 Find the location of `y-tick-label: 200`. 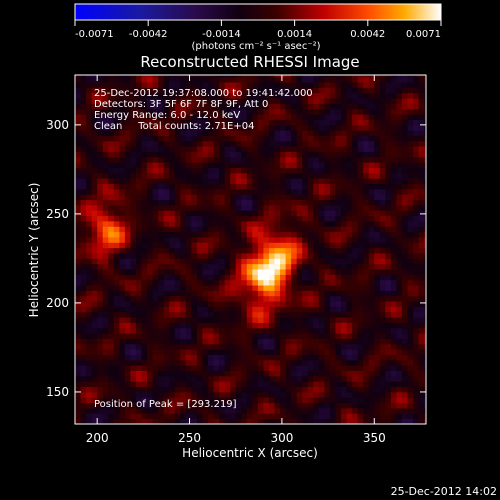

y-tick-label: 200 is located at coordinates (57, 303).